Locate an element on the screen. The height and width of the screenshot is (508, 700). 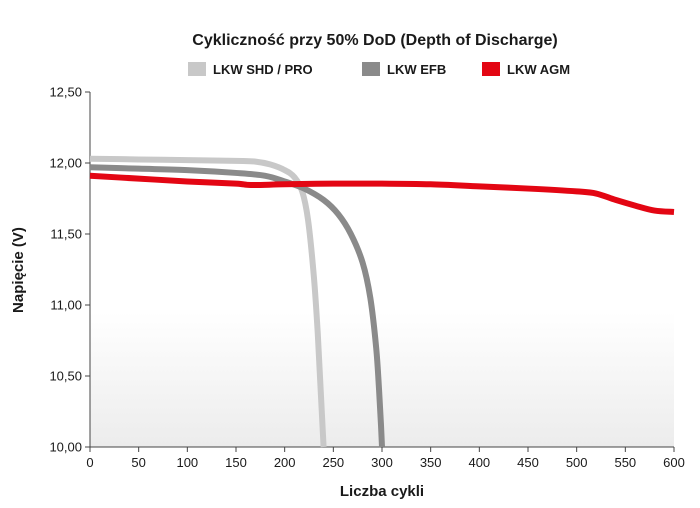
legend-swatch-lkw-agm is located at coordinates (491, 69).